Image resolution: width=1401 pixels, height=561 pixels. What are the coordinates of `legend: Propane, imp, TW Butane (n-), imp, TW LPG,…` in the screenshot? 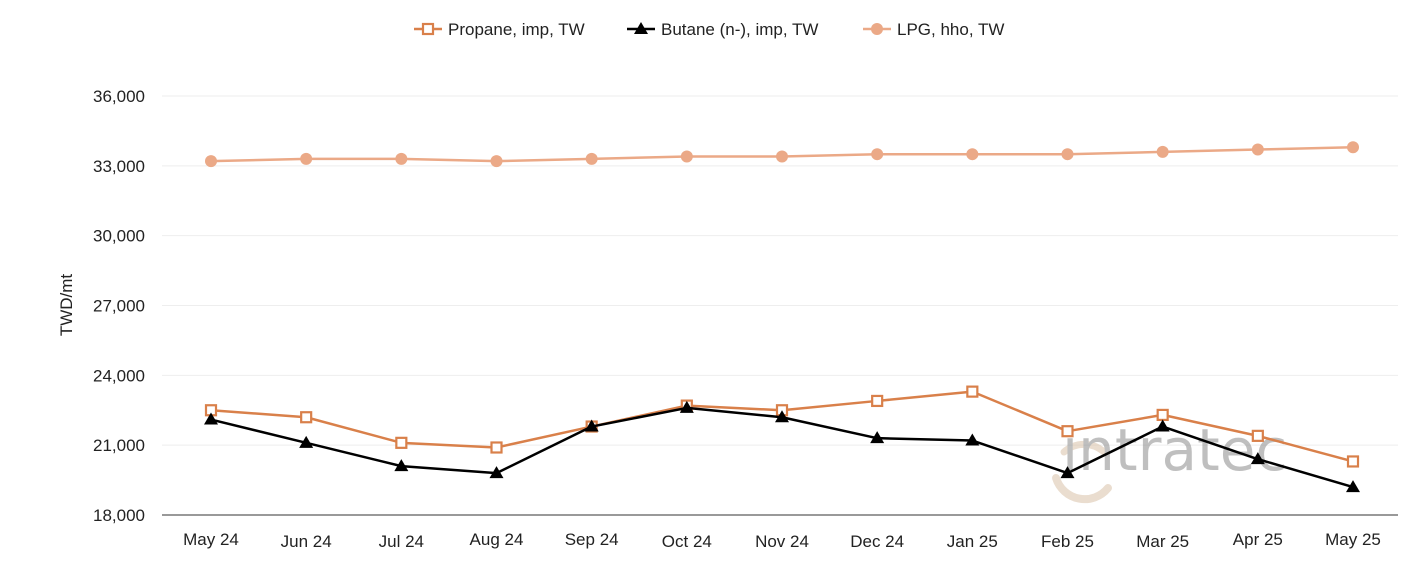 It's located at (709, 29).